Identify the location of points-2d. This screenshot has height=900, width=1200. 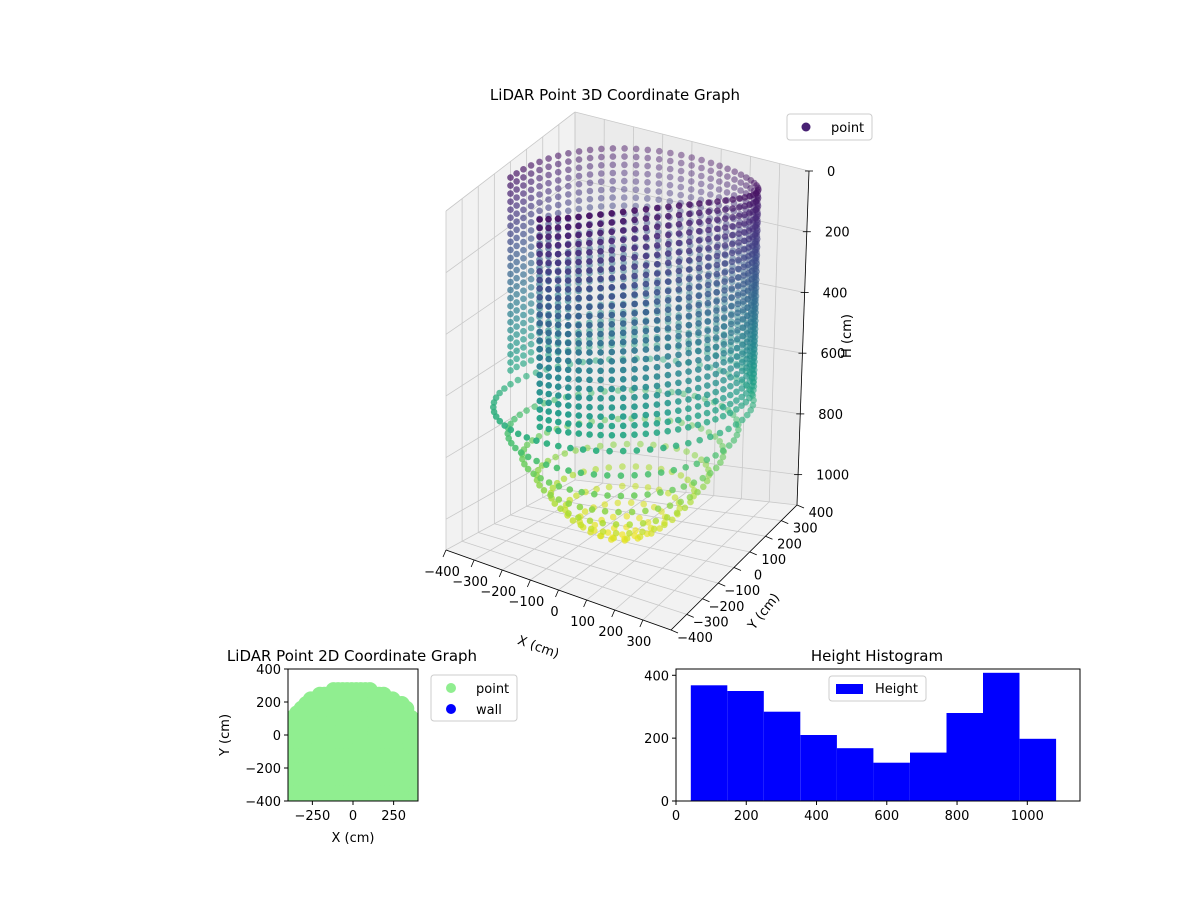
(353, 741).